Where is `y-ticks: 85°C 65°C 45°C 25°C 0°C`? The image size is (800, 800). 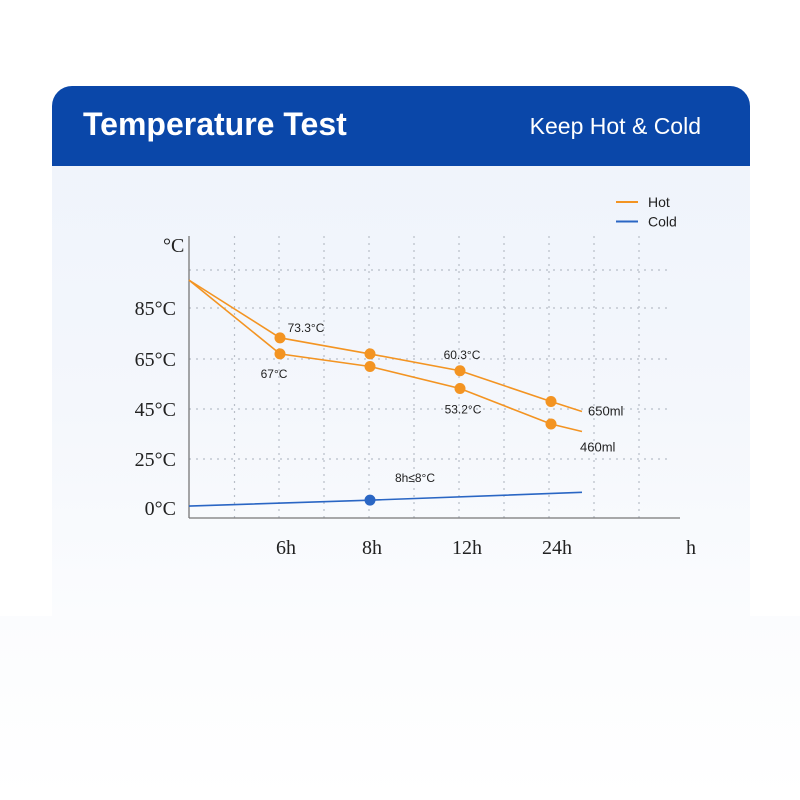 y-ticks: 85°C 65°C 45°C 25°C 0°C is located at coordinates (155, 409).